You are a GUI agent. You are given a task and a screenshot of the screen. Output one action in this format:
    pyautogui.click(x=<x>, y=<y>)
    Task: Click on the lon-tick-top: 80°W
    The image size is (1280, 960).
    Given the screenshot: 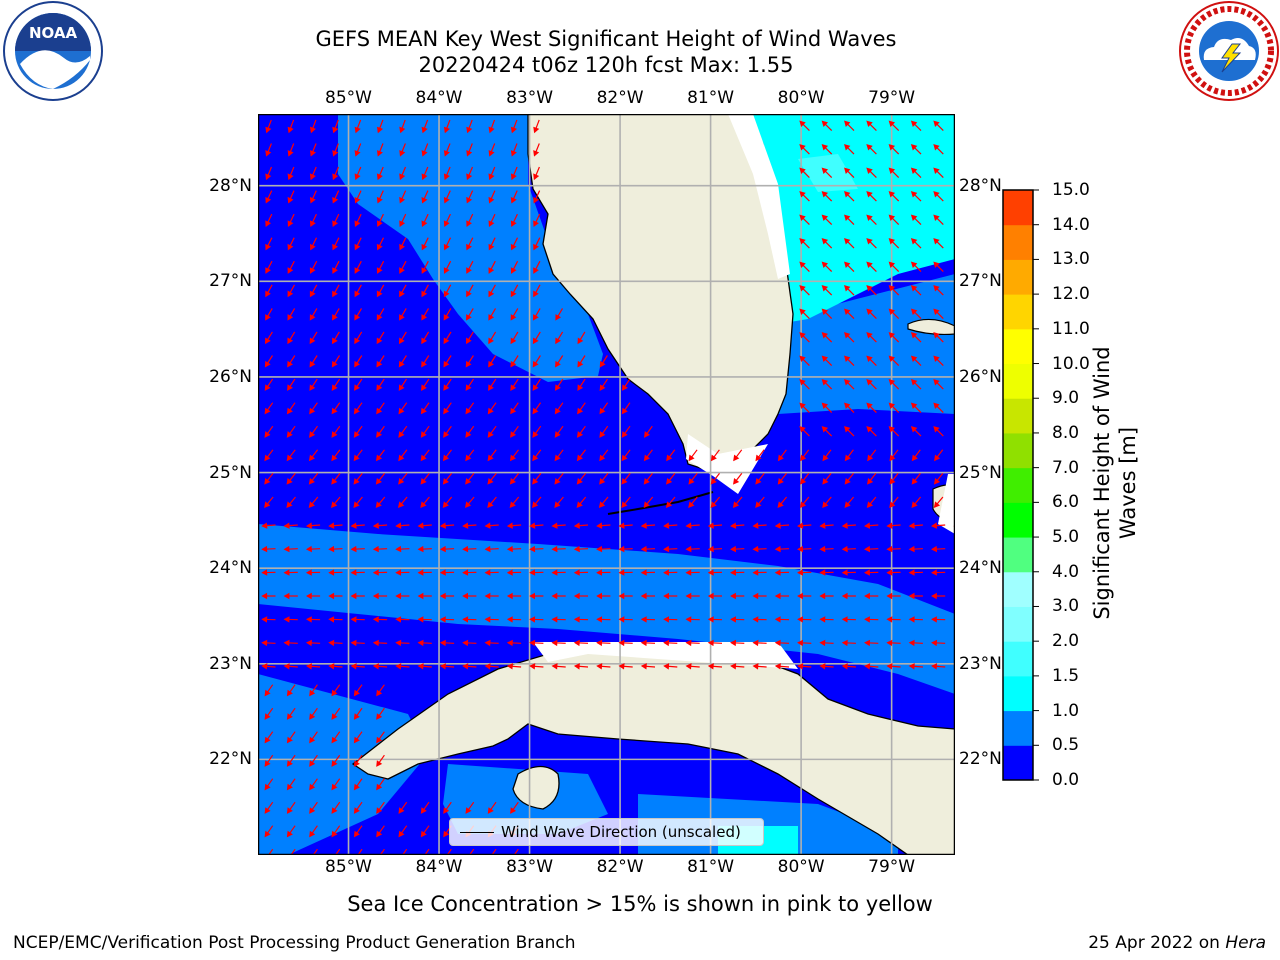 What is the action you would take?
    pyautogui.click(x=801, y=98)
    